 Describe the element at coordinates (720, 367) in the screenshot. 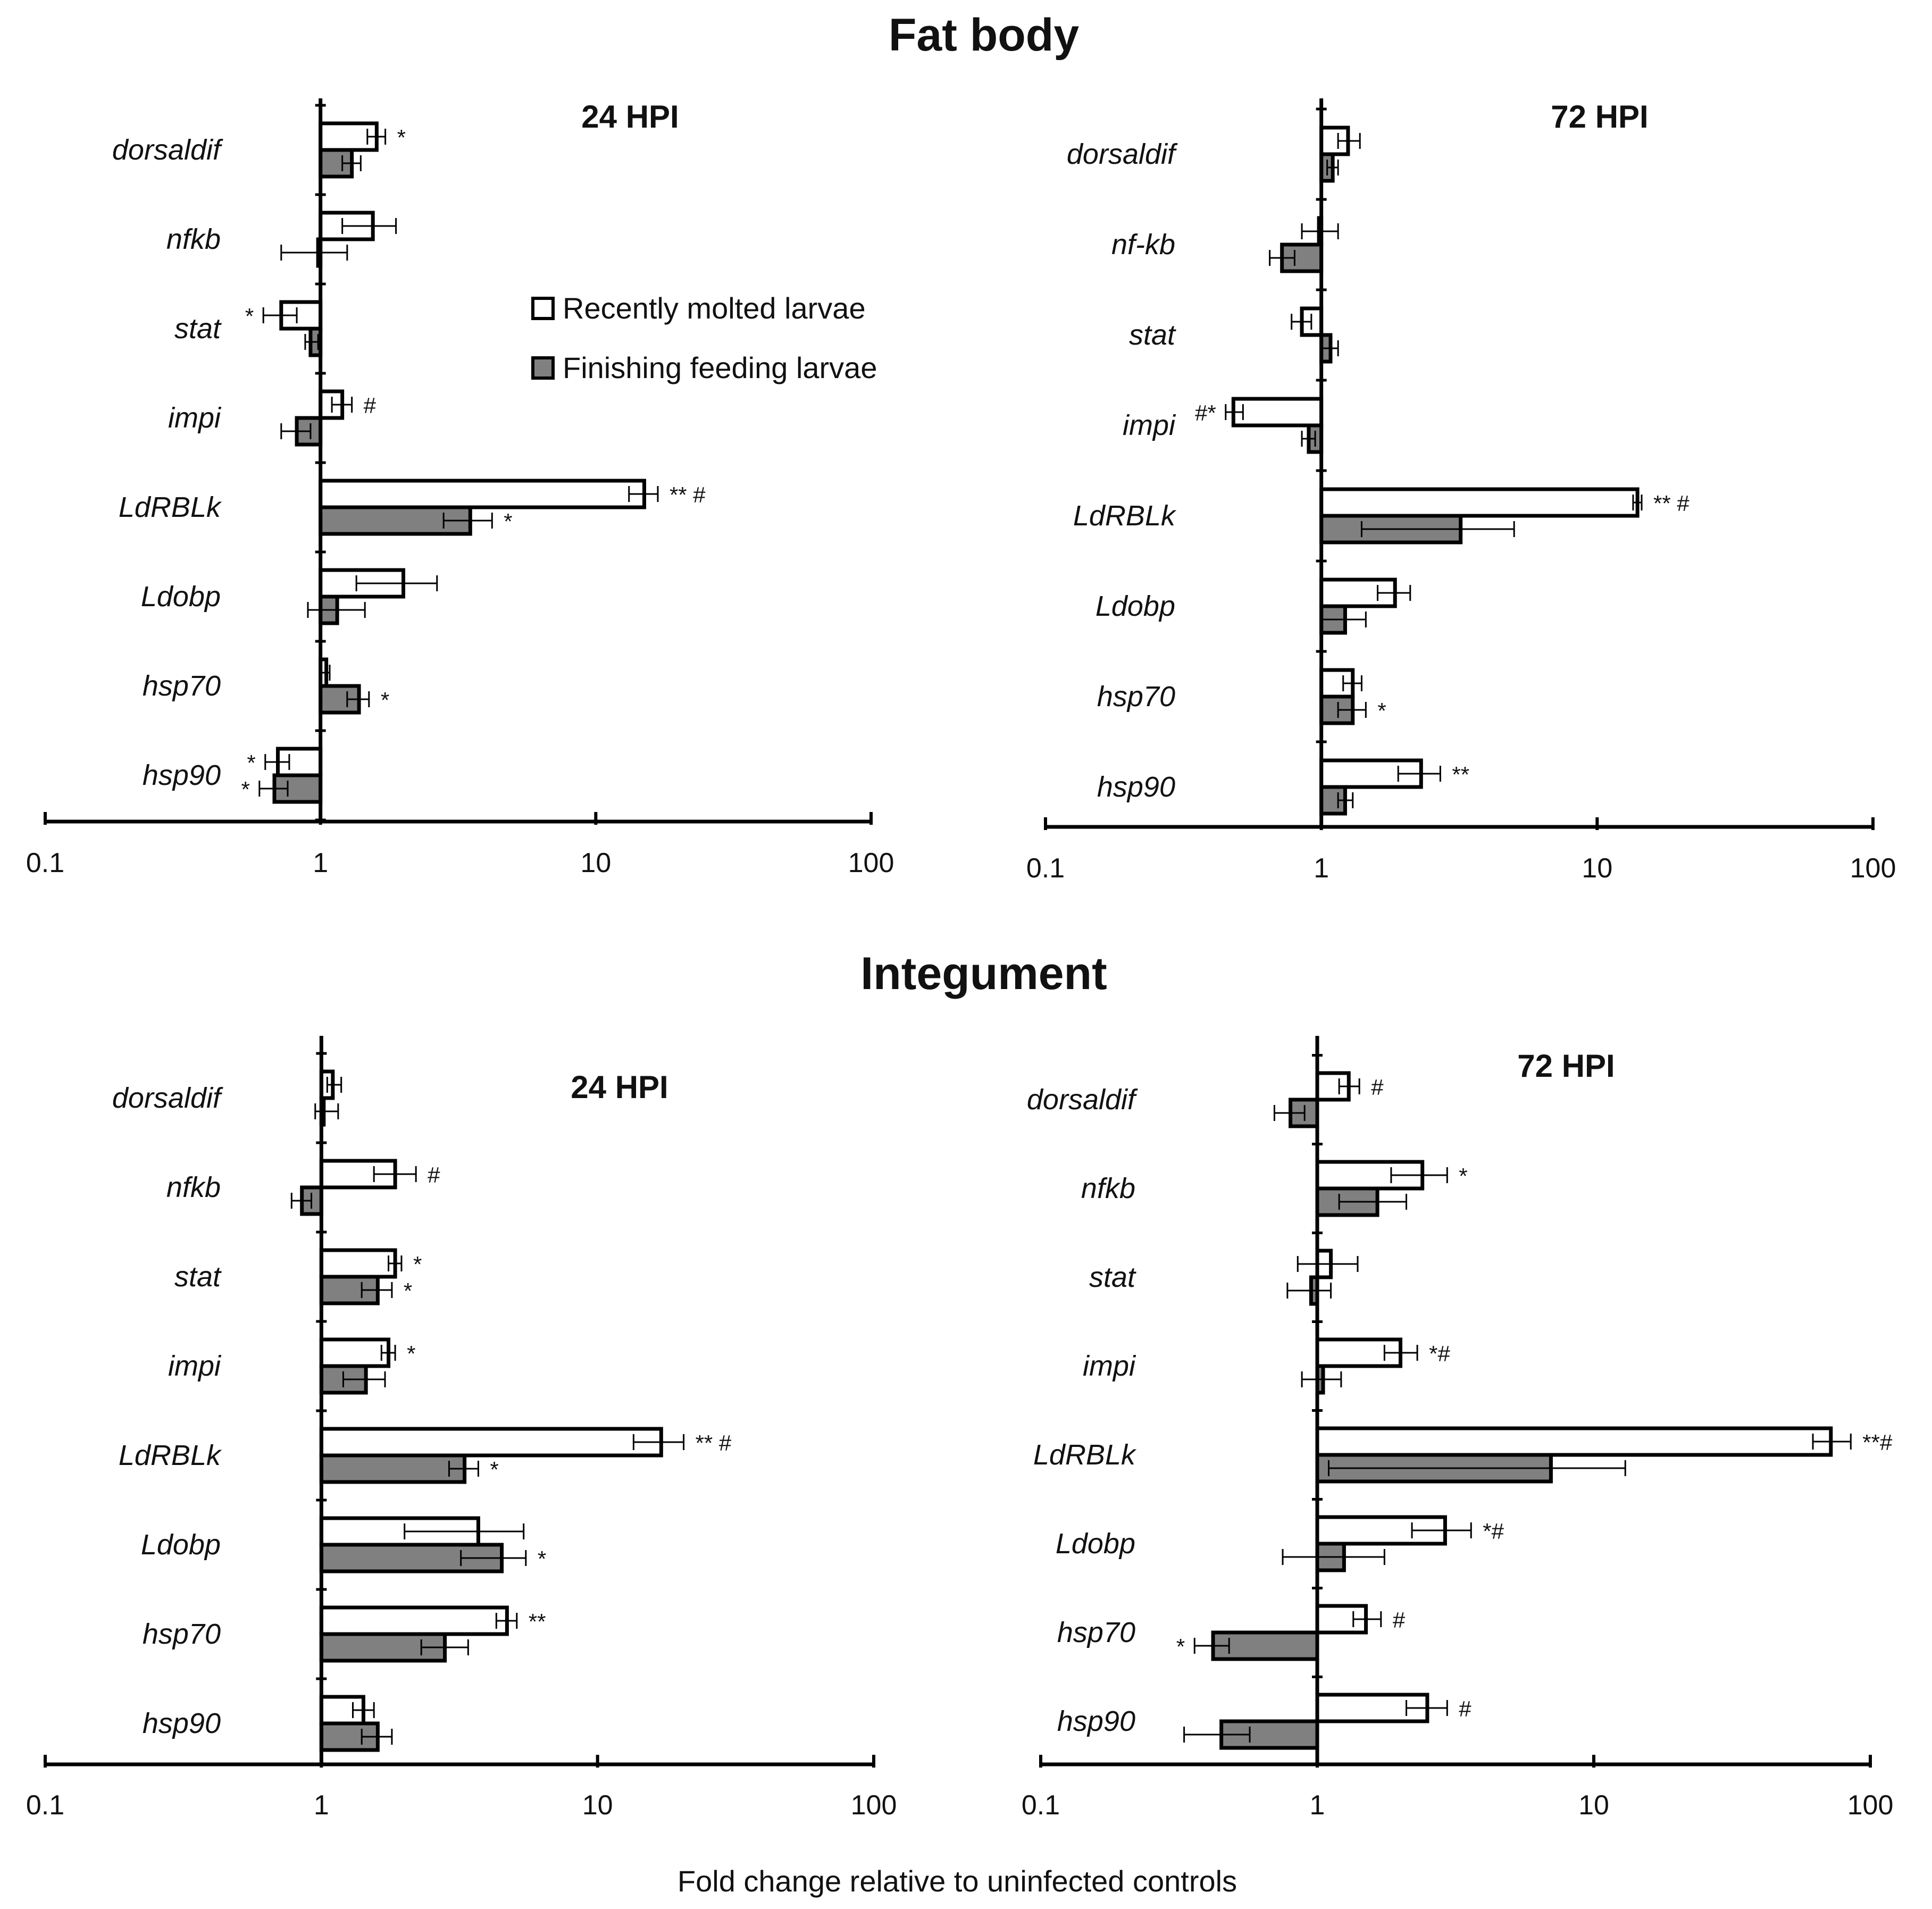

I see `legend-label: Finishing feeding larvae` at that location.